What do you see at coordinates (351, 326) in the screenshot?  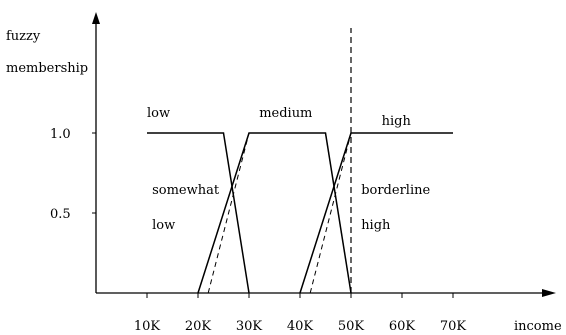 I see `x-tick-label: 50K` at bounding box center [351, 326].